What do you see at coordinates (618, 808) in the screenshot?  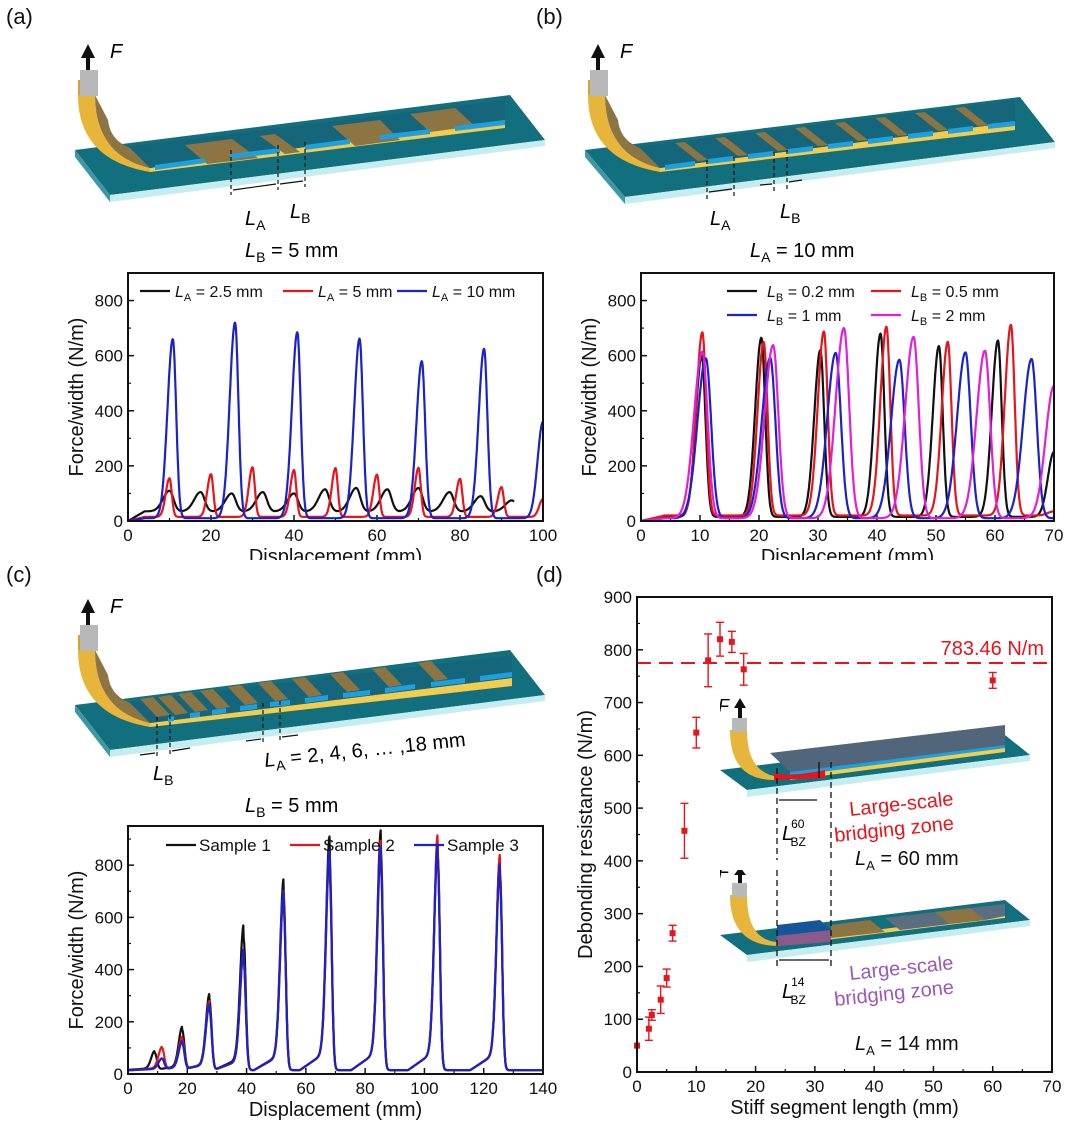 I see `y-tick-label: 500` at bounding box center [618, 808].